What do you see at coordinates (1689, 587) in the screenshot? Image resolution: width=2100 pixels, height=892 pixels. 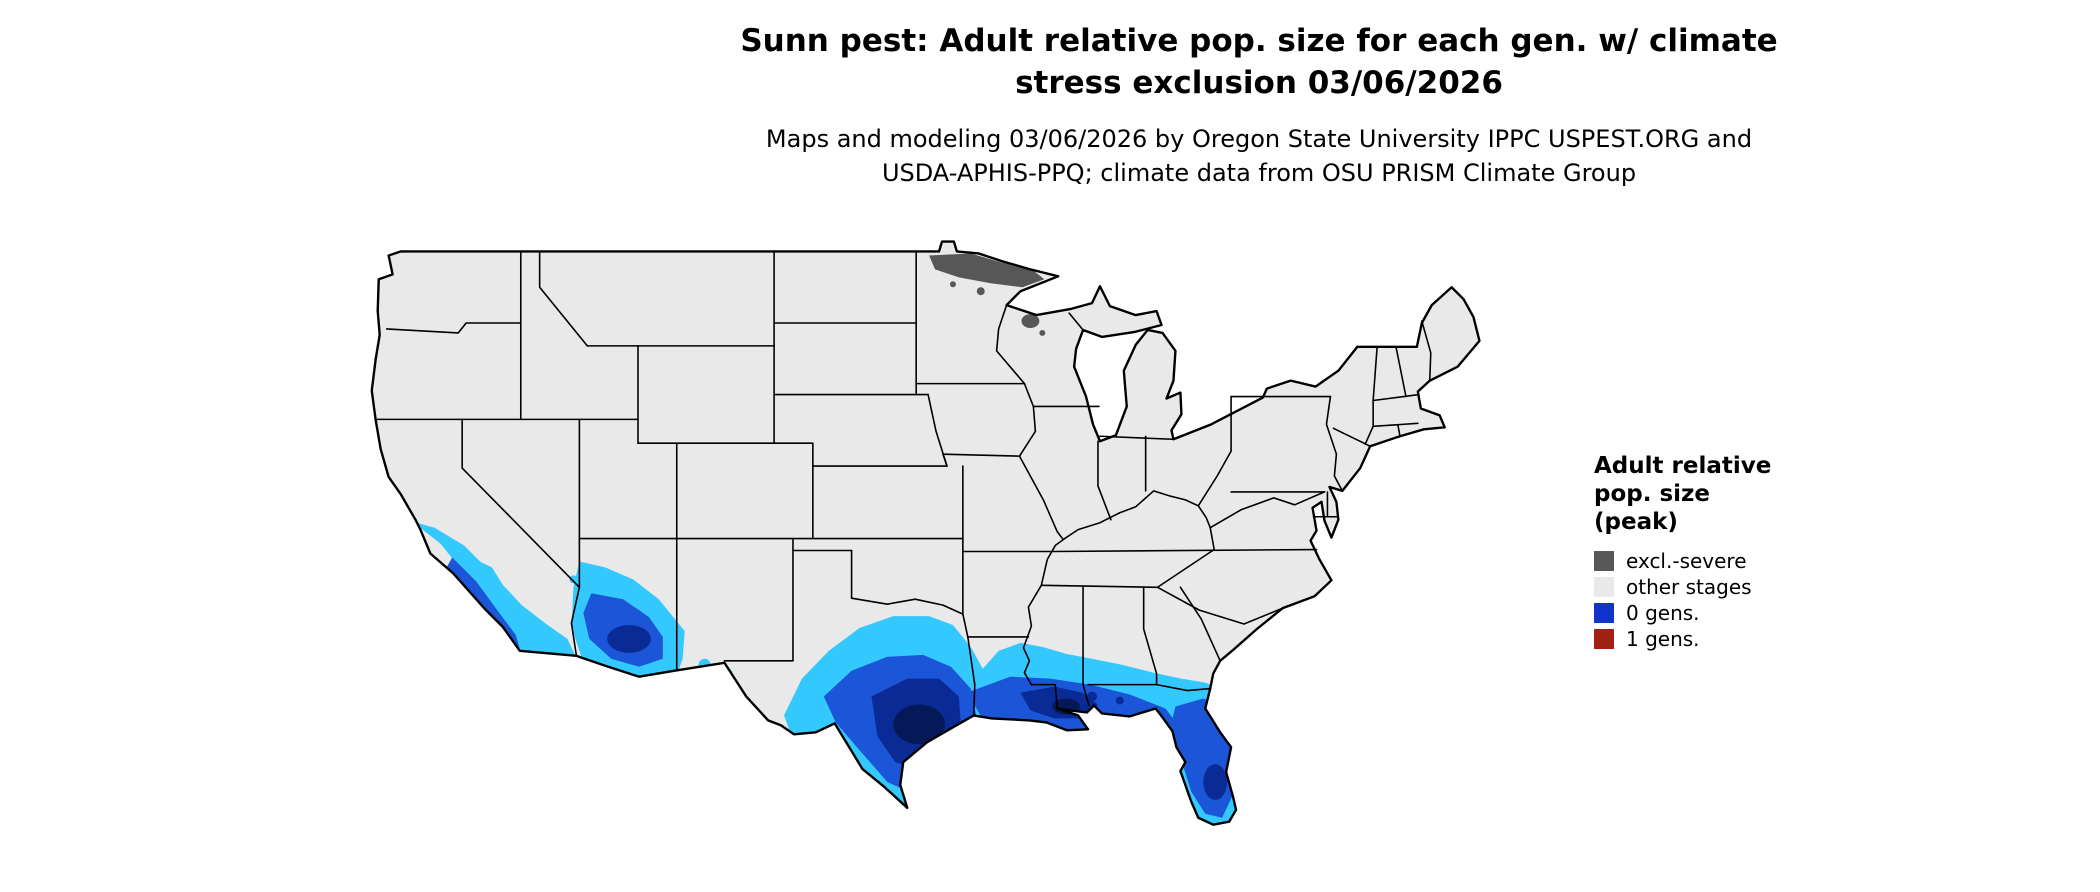 I see `legend-label-other-stages: other stages` at bounding box center [1689, 587].